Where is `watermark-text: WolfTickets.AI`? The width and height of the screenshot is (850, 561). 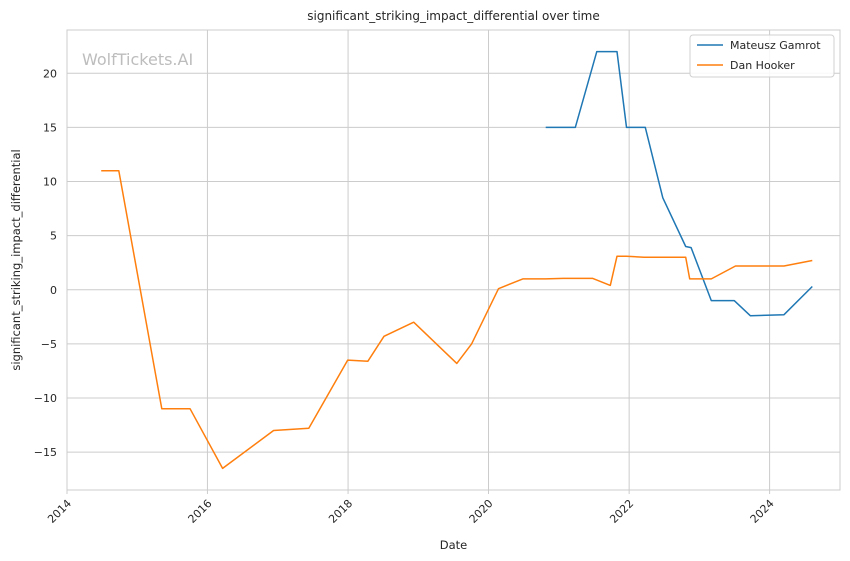
watermark-text: WolfTickets.AI is located at coordinates (137, 59).